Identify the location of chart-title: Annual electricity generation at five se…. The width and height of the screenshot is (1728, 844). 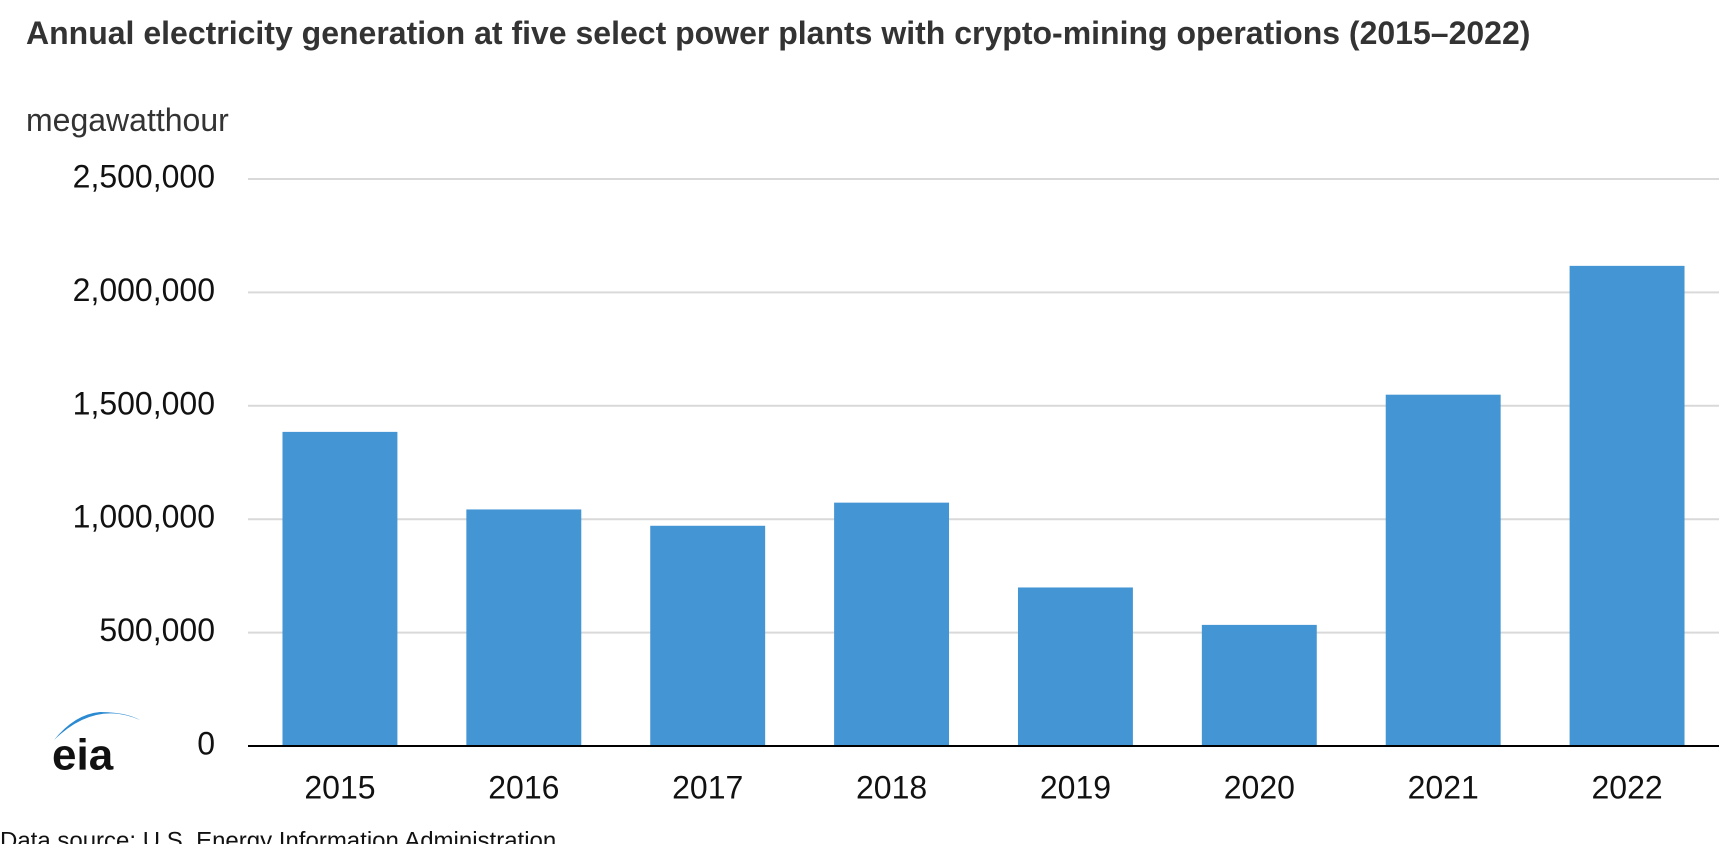
(778, 33).